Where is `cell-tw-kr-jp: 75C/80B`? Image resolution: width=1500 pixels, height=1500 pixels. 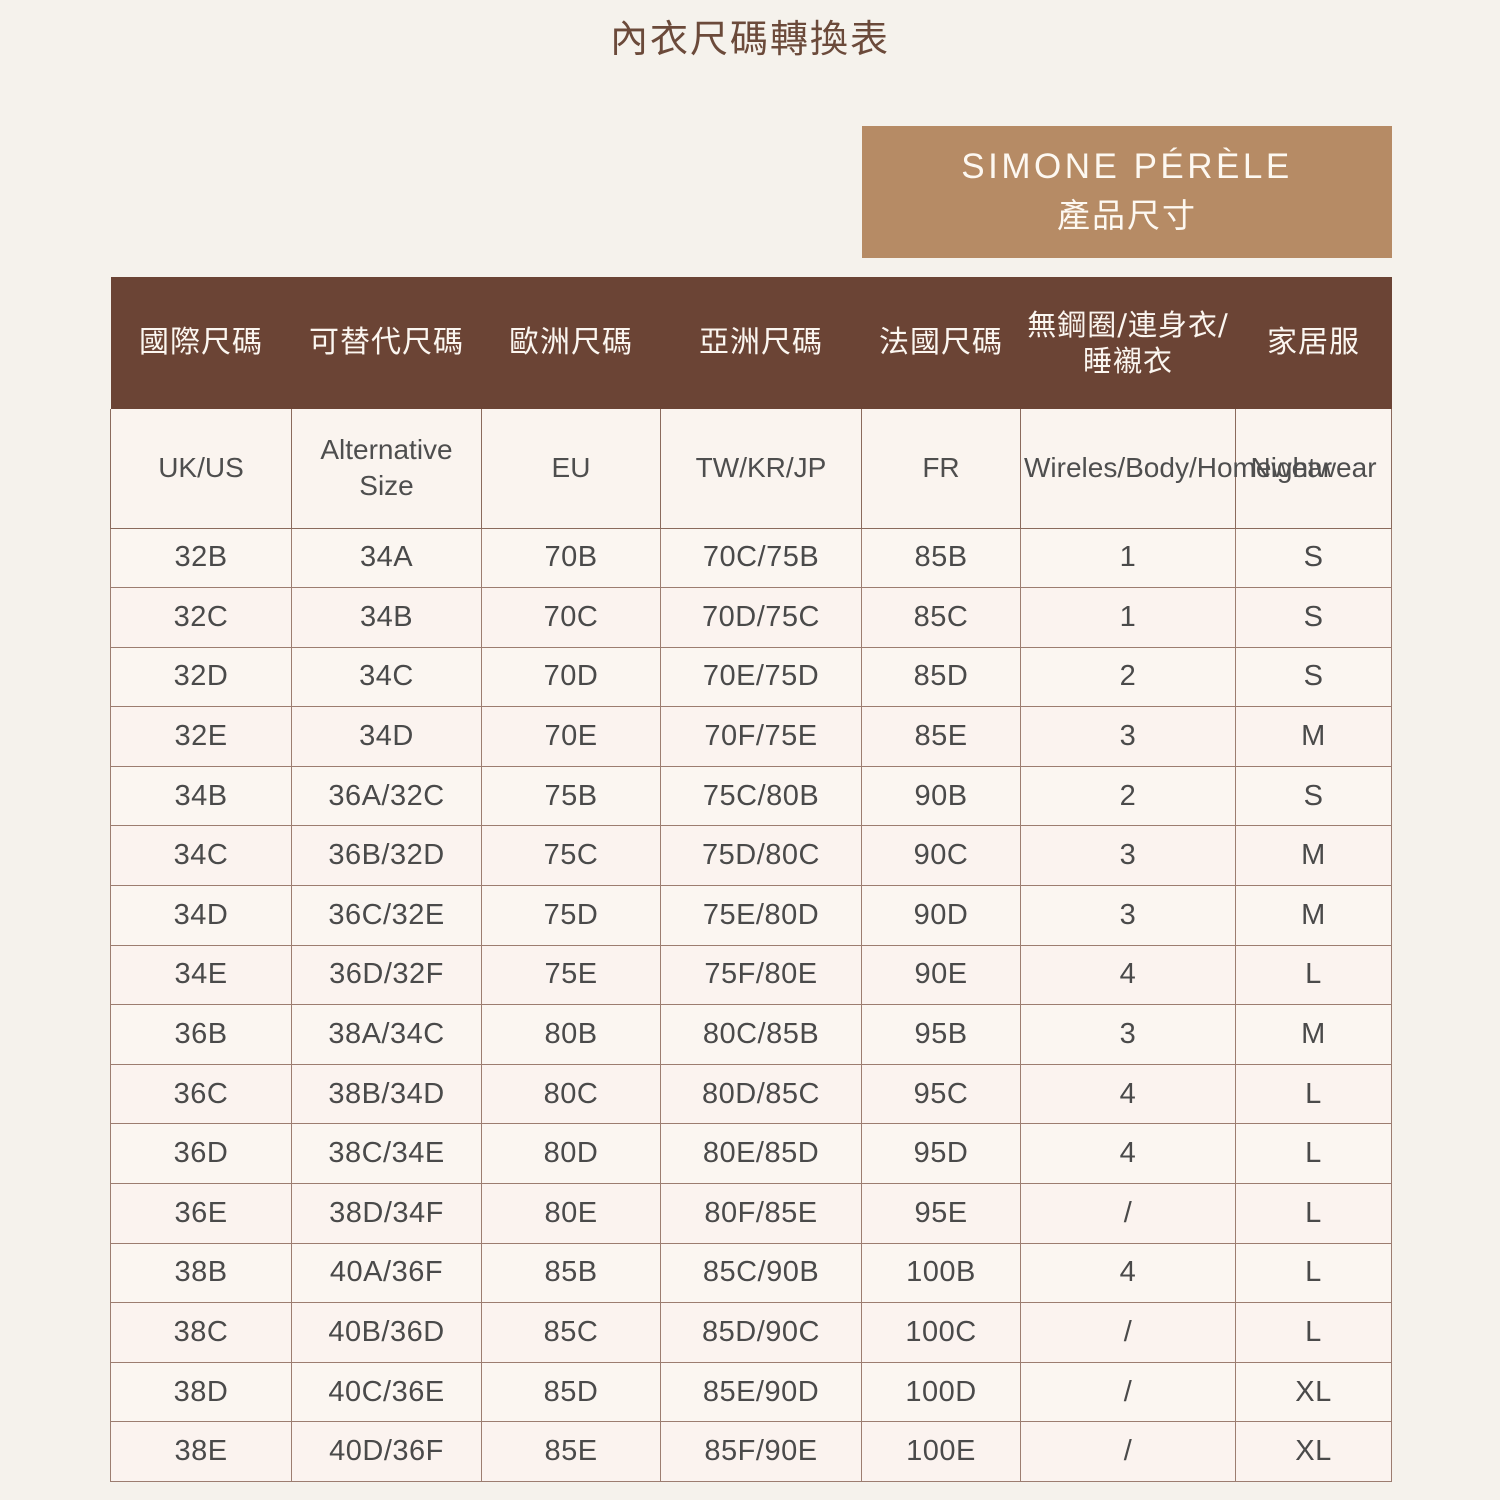 cell-tw-kr-jp: 75C/80B is located at coordinates (761, 796).